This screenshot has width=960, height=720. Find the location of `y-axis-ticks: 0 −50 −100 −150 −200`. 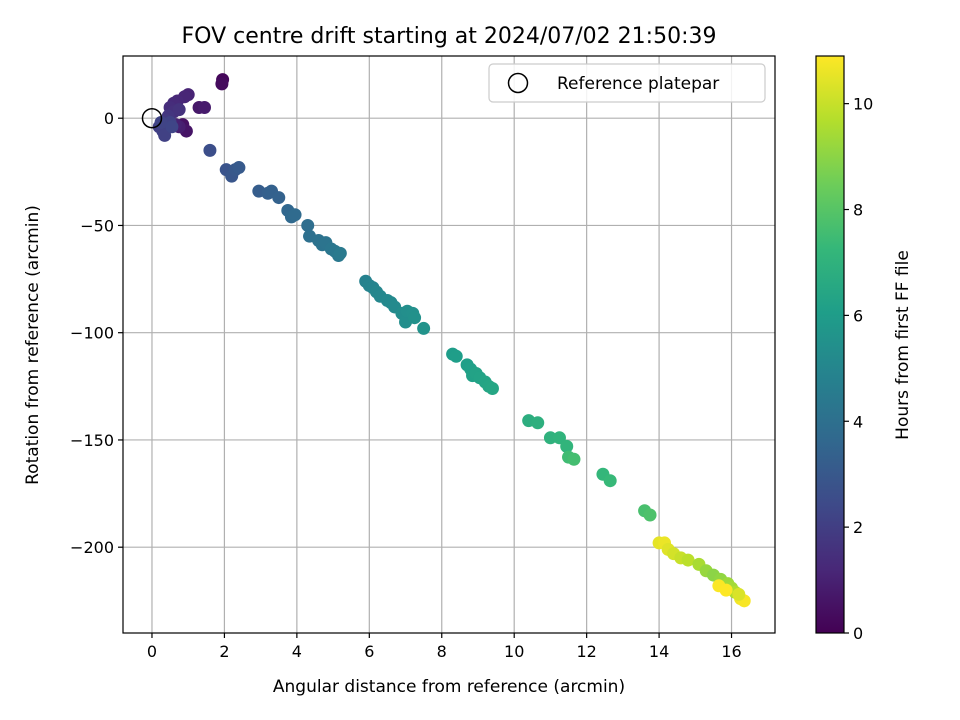

y-axis-ticks: 0 −50 −100 −150 −200 is located at coordinates (96, 333).